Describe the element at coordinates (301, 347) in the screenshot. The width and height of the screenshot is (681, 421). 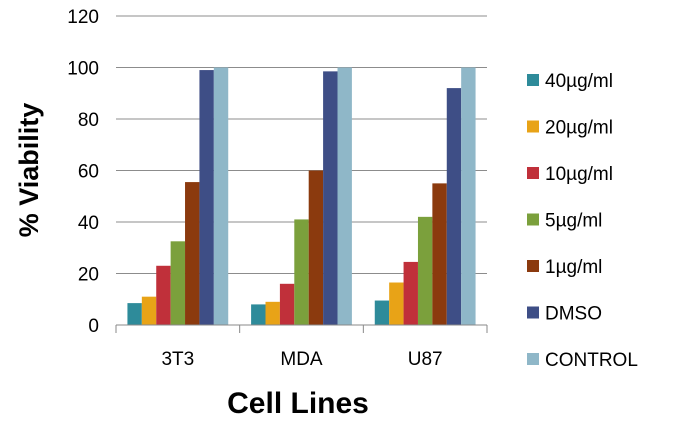
I see `x-axis-ticks: 3T3 MDA U87` at that location.